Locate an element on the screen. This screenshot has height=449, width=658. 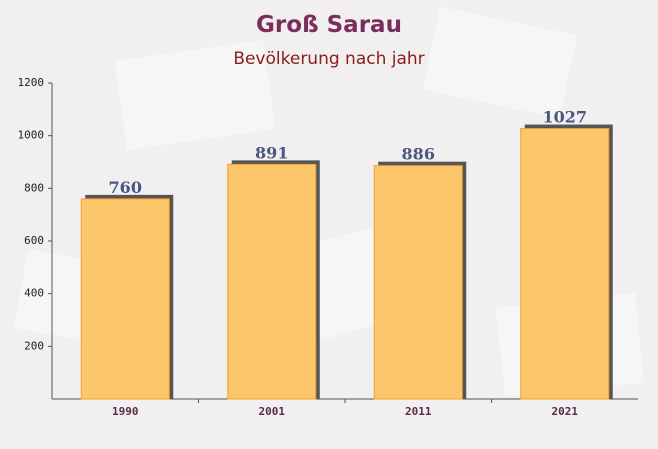
chart-title: Groß Sarau is located at coordinates (329, 25).